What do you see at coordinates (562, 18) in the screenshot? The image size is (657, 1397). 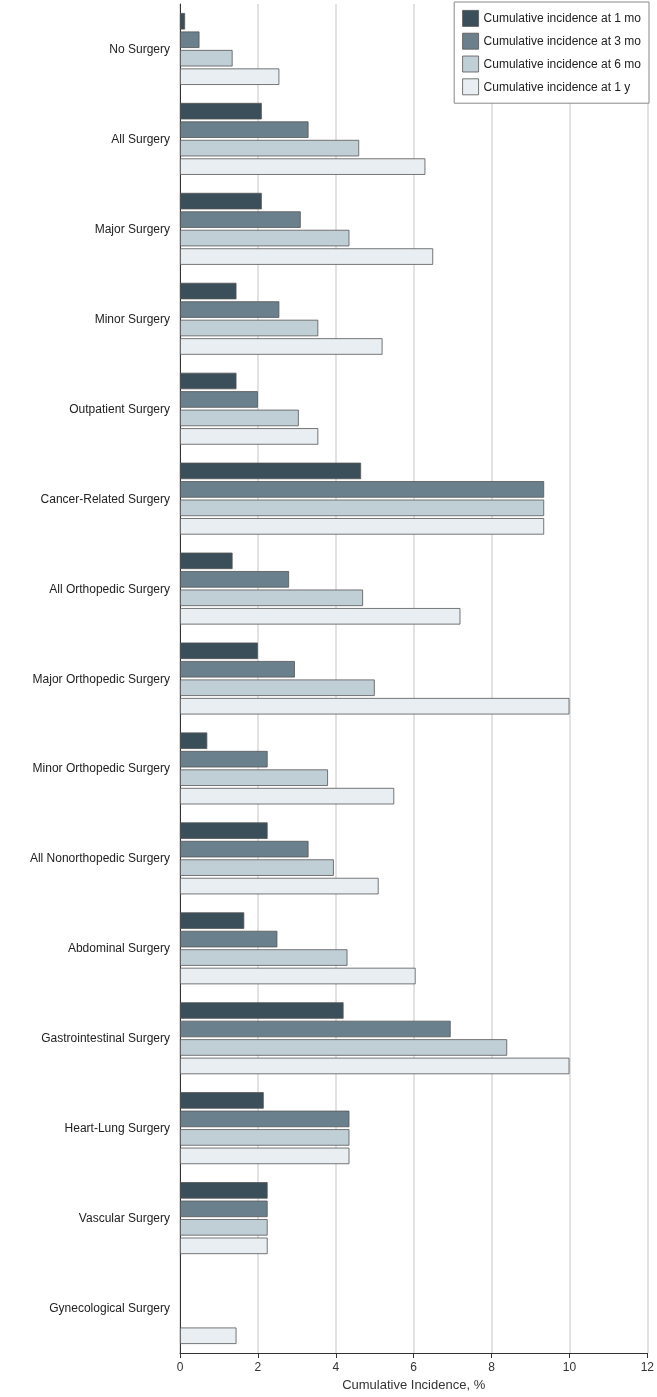 I see `legend-label: Cumulative incidence at 1 mo` at bounding box center [562, 18].